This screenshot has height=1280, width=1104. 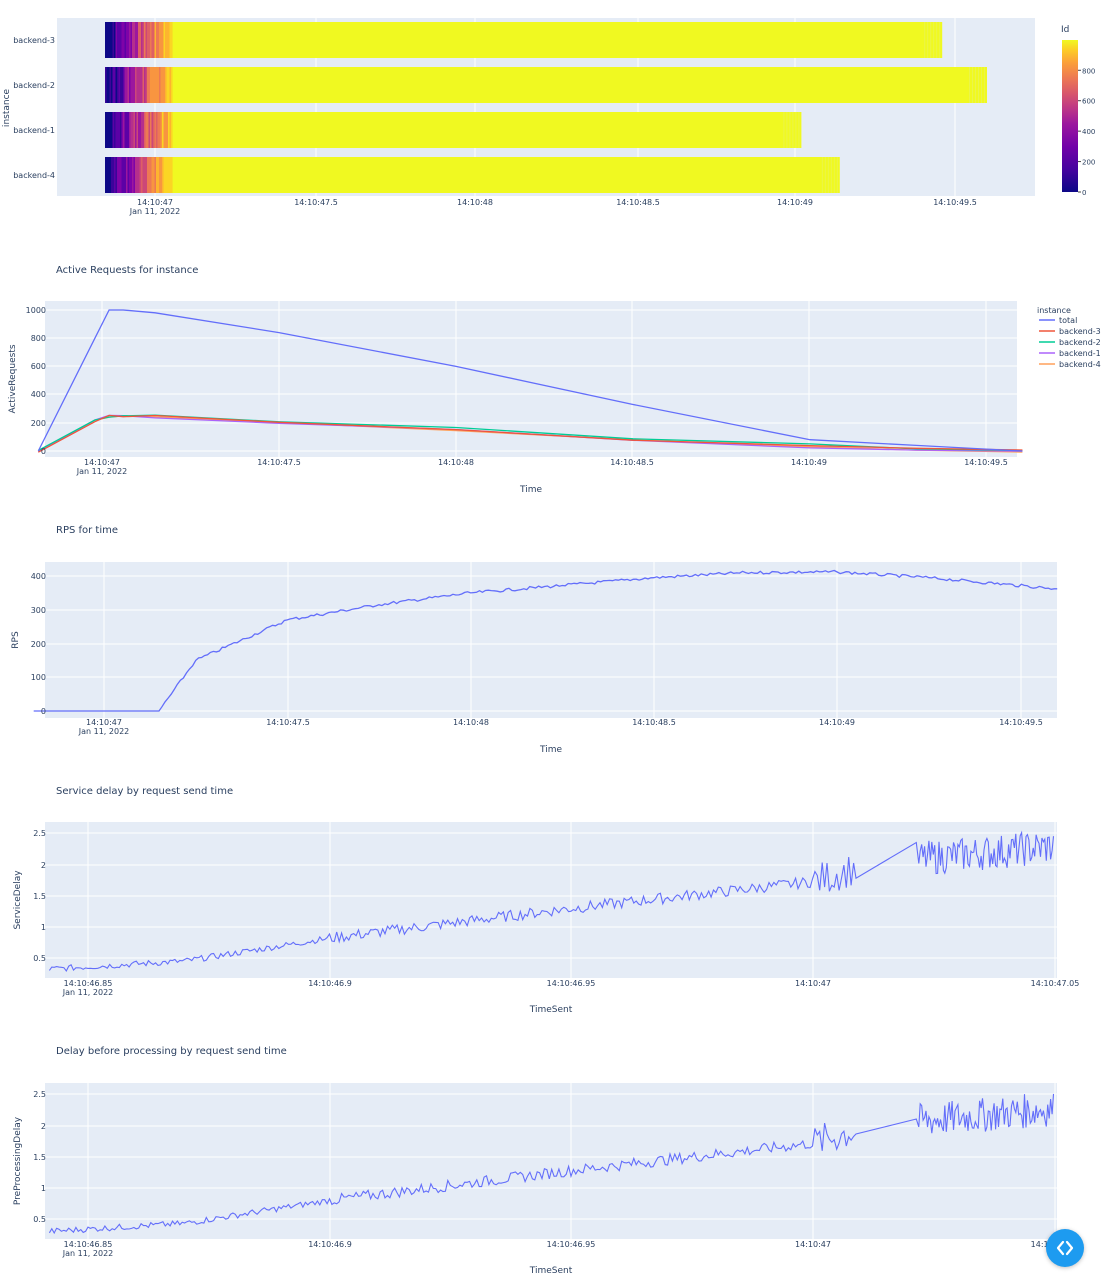 What do you see at coordinates (36, 381) in the screenshot?
I see `active-y-ticks: 0 200 400 600 800 1000` at bounding box center [36, 381].